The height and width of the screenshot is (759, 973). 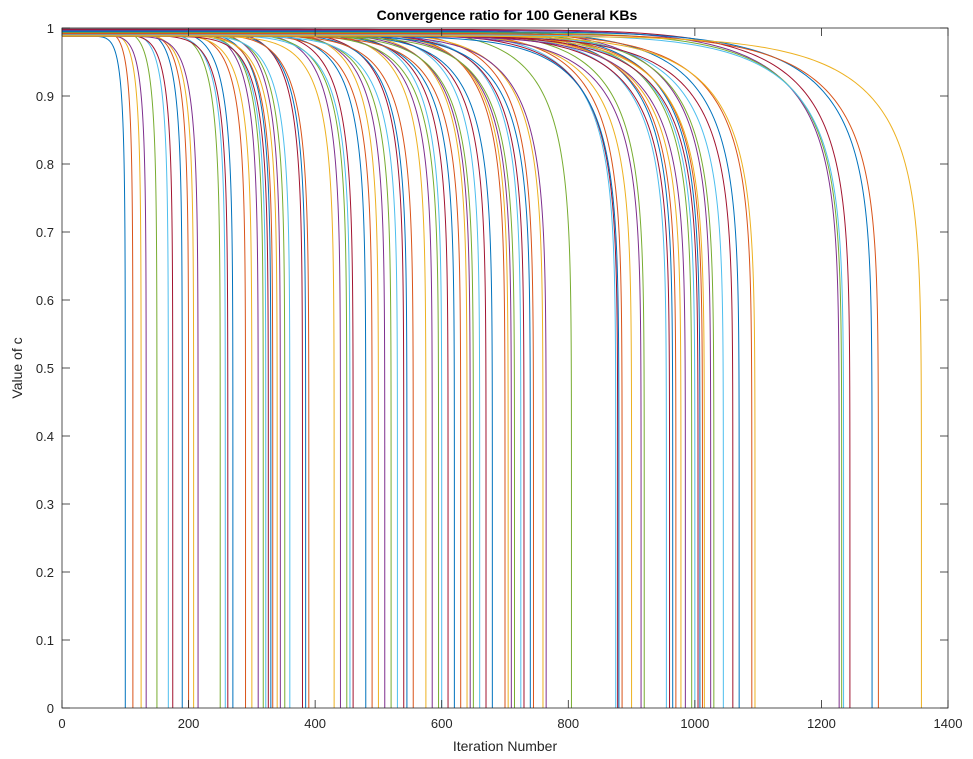 I want to click on y-tick-label: 0.6, so click(x=45, y=300).